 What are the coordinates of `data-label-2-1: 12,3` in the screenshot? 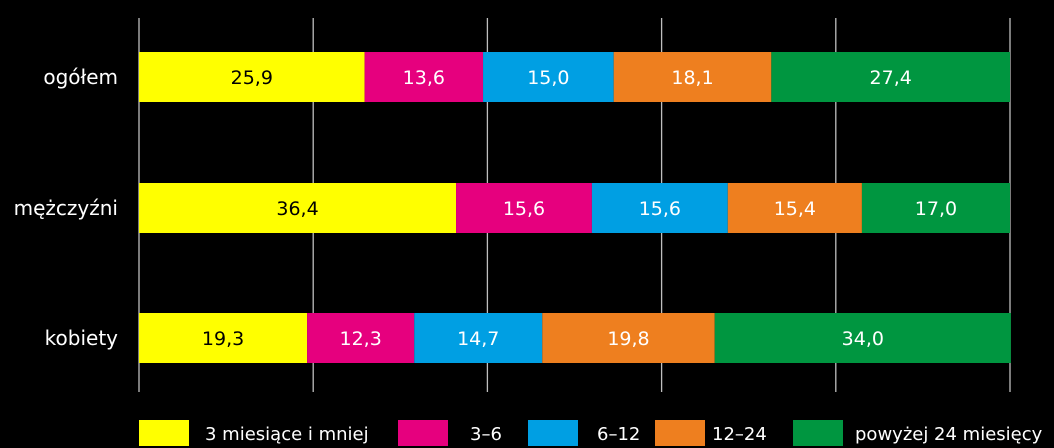 It's located at (361, 339).